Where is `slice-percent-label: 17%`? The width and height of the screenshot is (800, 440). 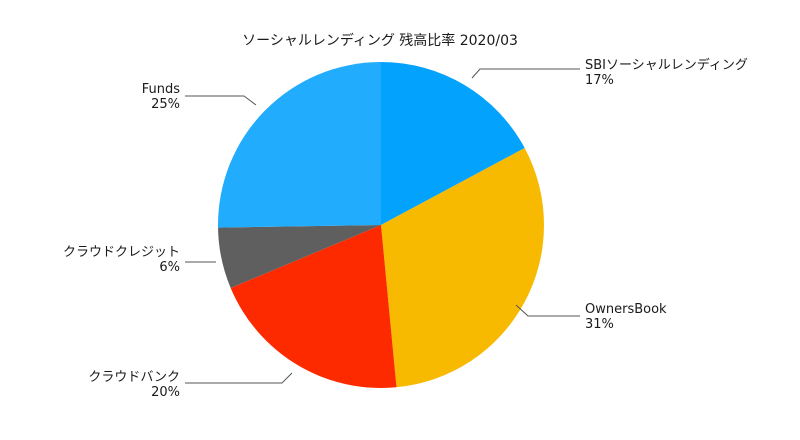 slice-percent-label: 17% is located at coordinates (599, 80).